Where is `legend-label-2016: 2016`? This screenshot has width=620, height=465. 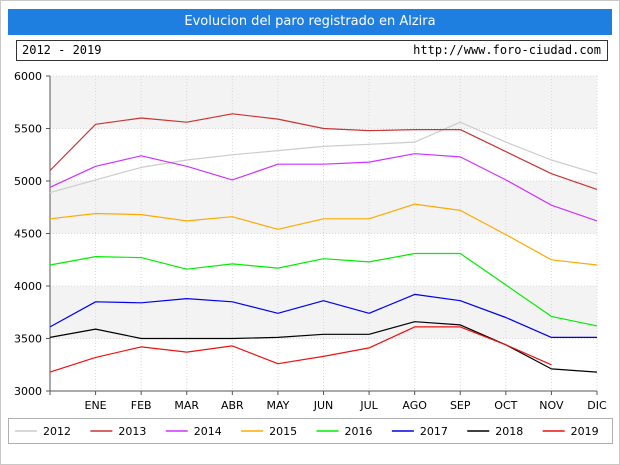
legend-label-2016: 2016 is located at coordinates (359, 431).